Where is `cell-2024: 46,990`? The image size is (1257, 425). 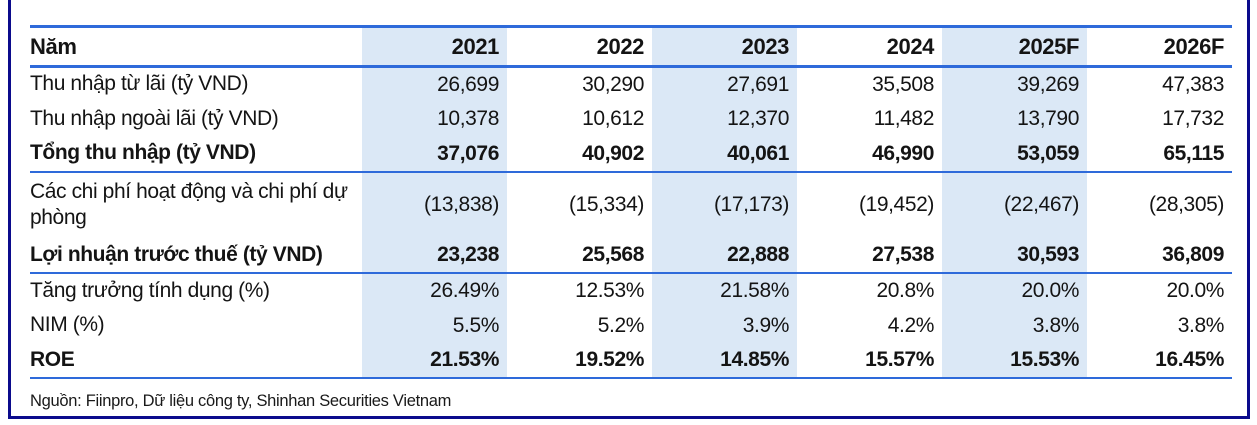
cell-2024: 46,990 is located at coordinates (903, 153).